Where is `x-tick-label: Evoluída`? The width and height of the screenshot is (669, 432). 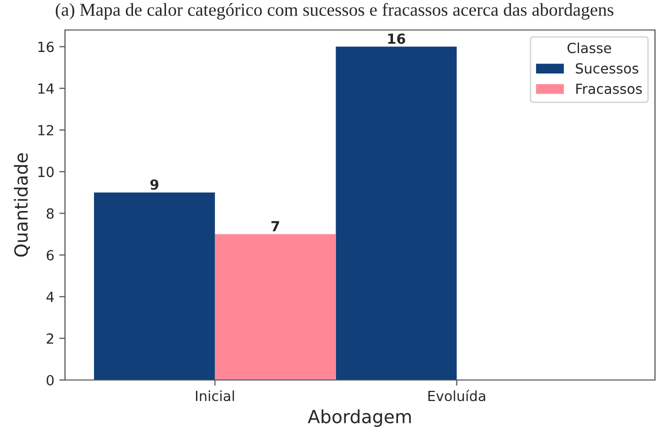
x-tick-label: Evoluída is located at coordinates (457, 396).